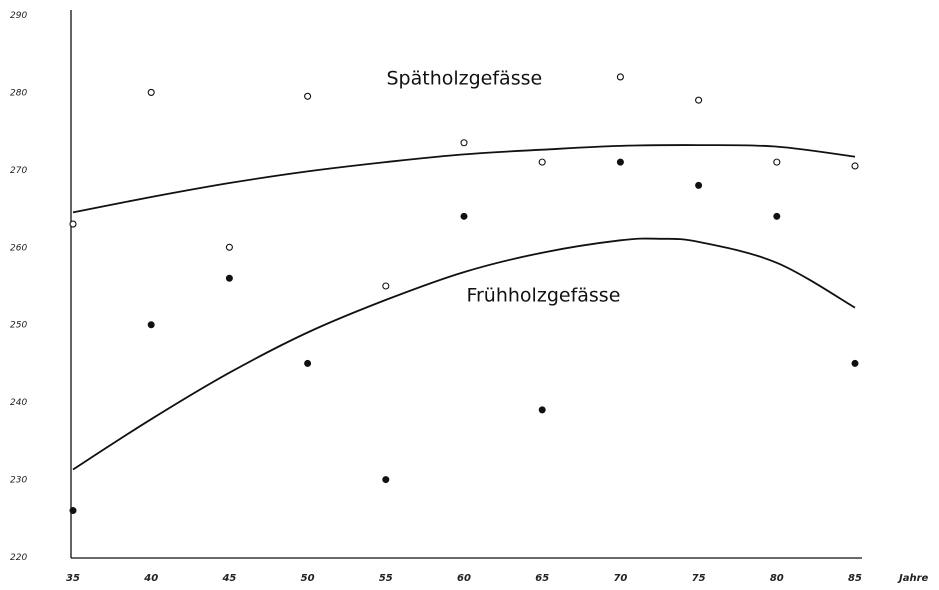 This screenshot has height=590, width=939. I want to click on x-tick-label: 60, so click(464, 578).